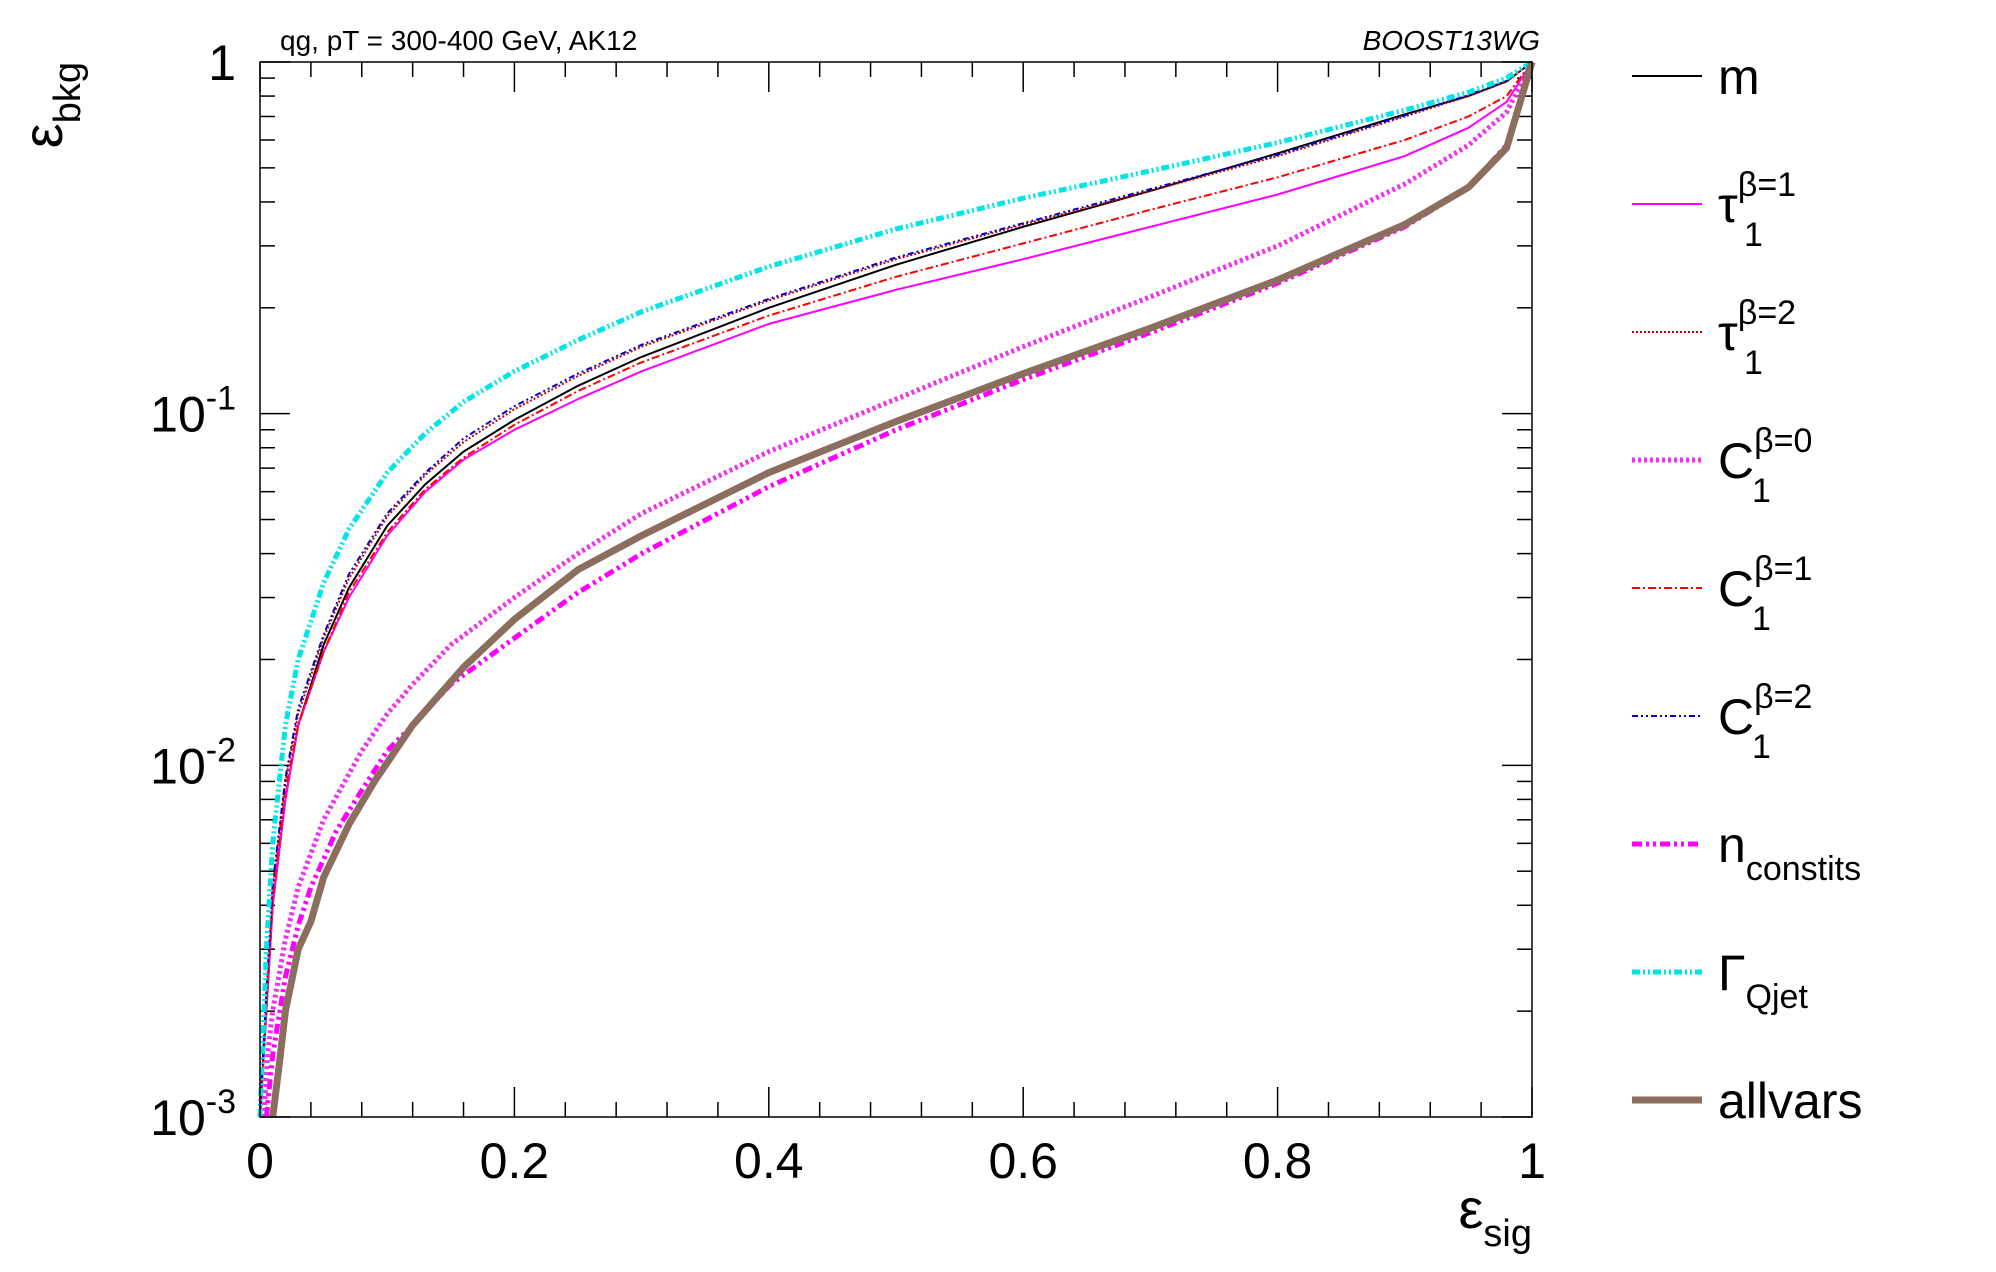  What do you see at coordinates (221, 1102) in the screenshot?
I see `y-tick-label-exp: -3` at bounding box center [221, 1102].